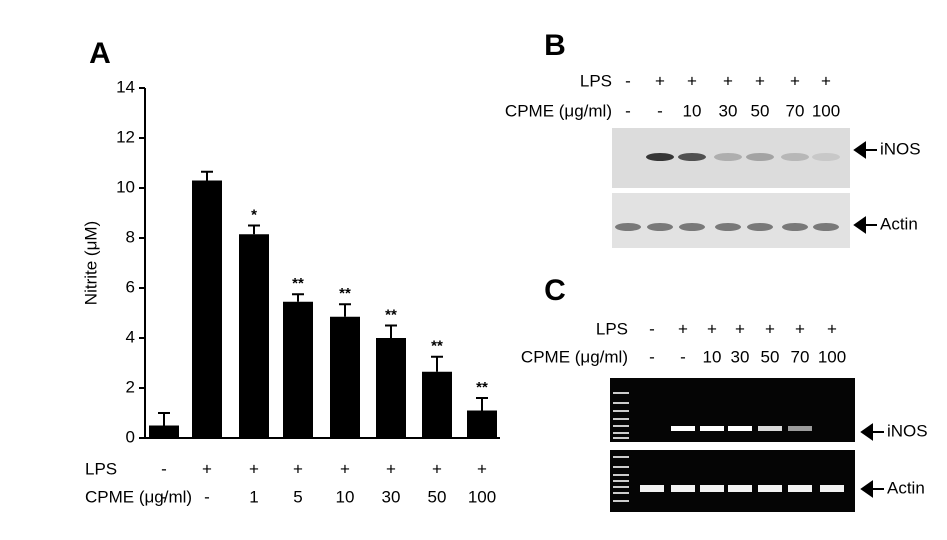 This screenshot has height=540, width=947. I want to click on lane-label: 50, so click(760, 110).